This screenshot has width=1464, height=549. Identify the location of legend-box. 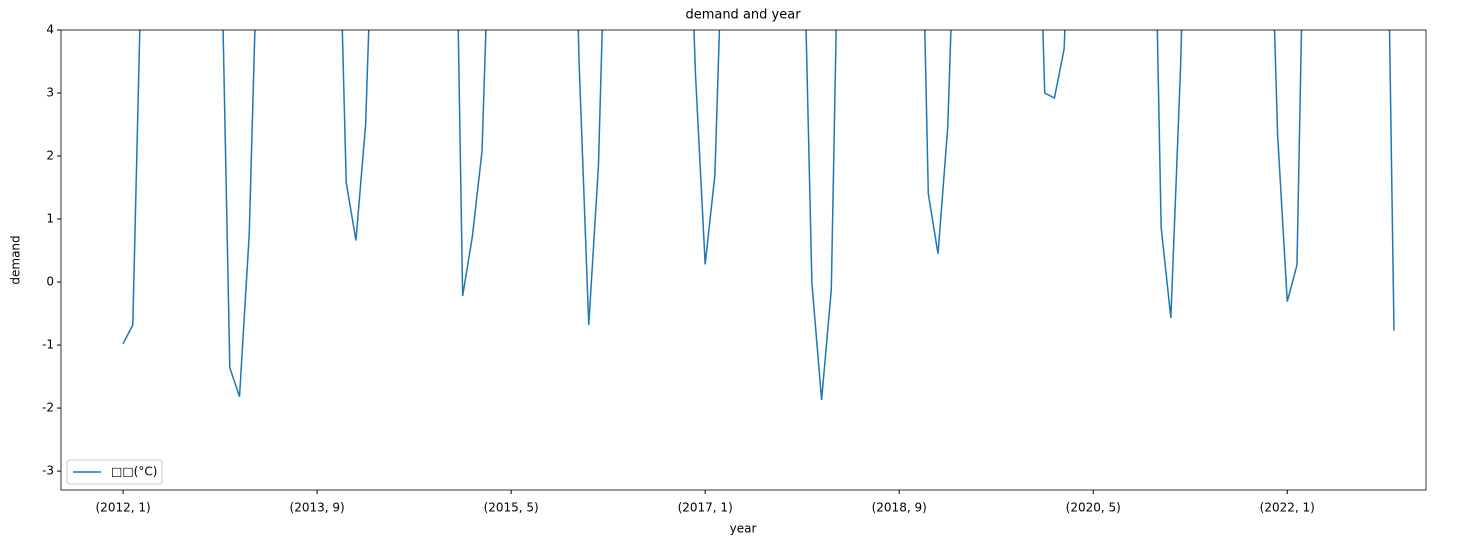
(114, 472).